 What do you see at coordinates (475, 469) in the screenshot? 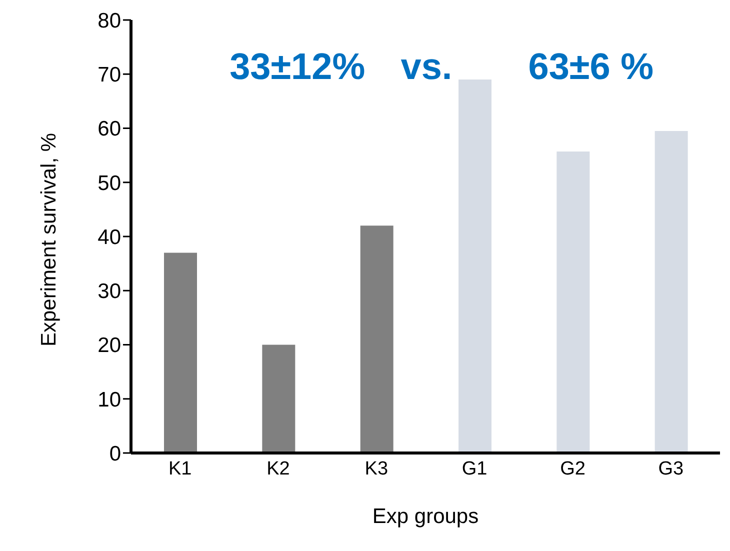
I see `x-tick-label: G1` at bounding box center [475, 469].